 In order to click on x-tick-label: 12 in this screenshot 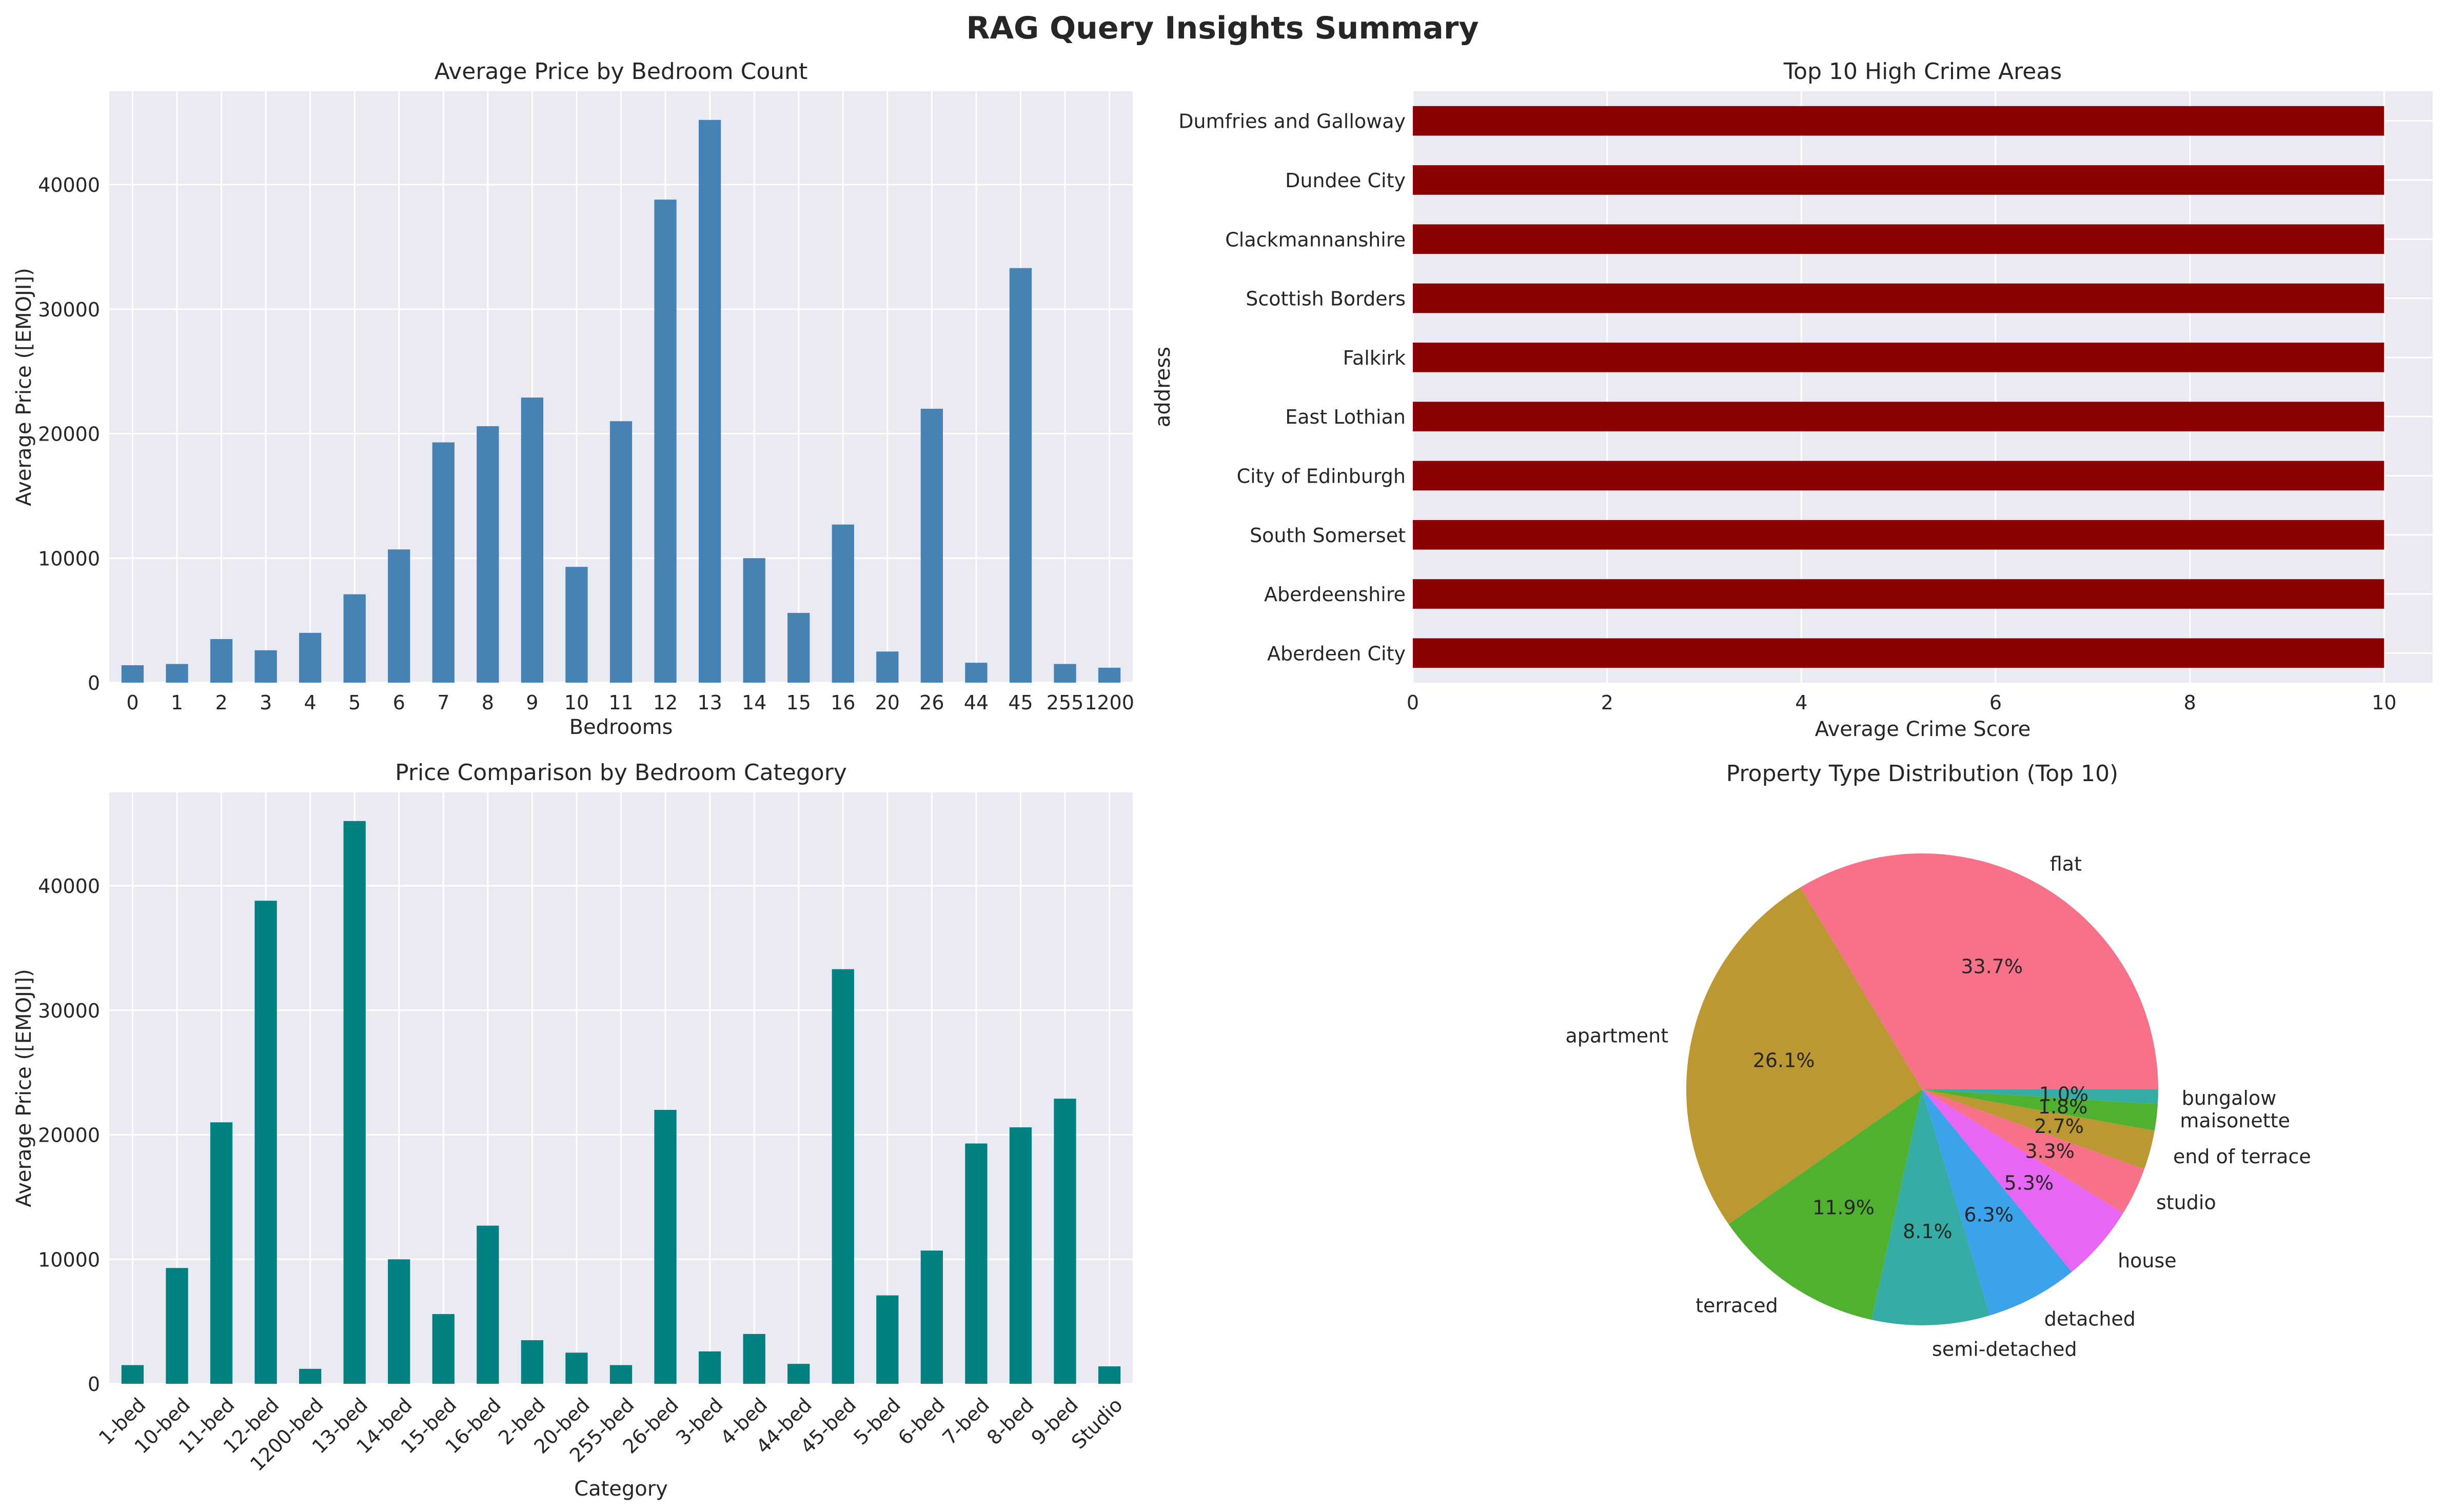, I will do `click(665, 702)`.